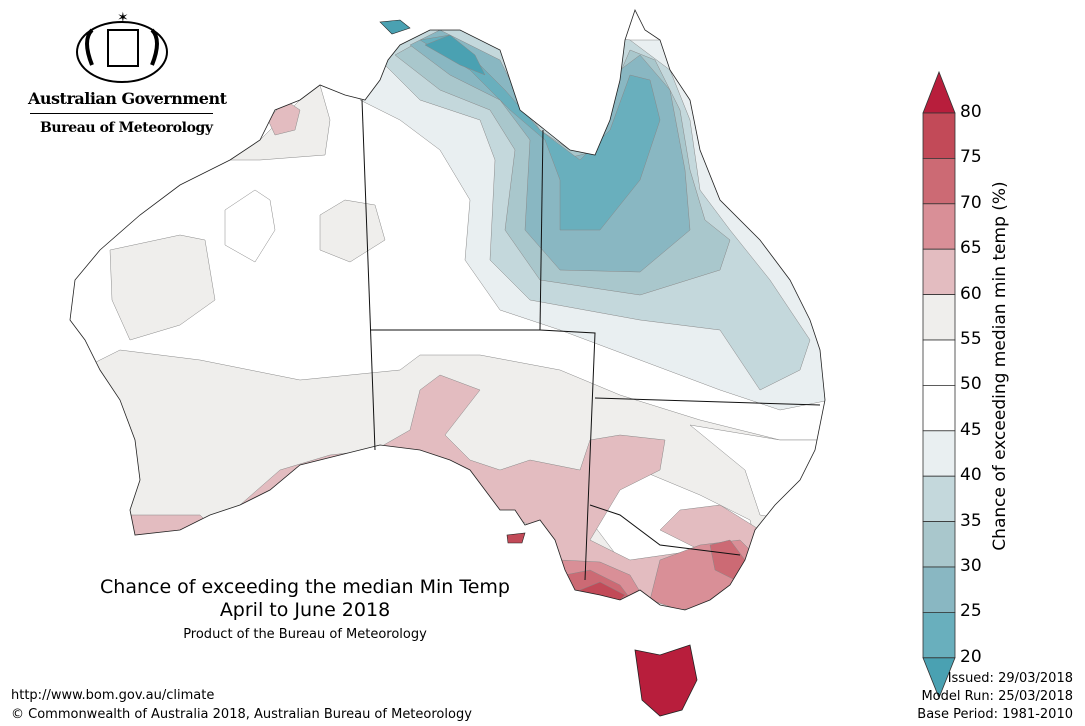 The height and width of the screenshot is (726, 1085). What do you see at coordinates (121, 113) in the screenshot?
I see `logo-divider` at bounding box center [121, 113].